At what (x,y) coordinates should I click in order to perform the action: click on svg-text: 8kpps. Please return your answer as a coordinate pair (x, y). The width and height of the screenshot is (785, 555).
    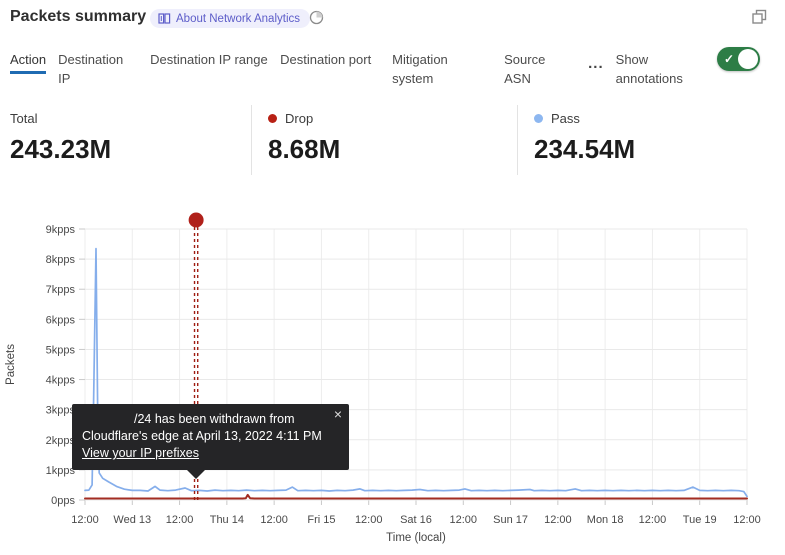
    Looking at the image, I should click on (61, 260).